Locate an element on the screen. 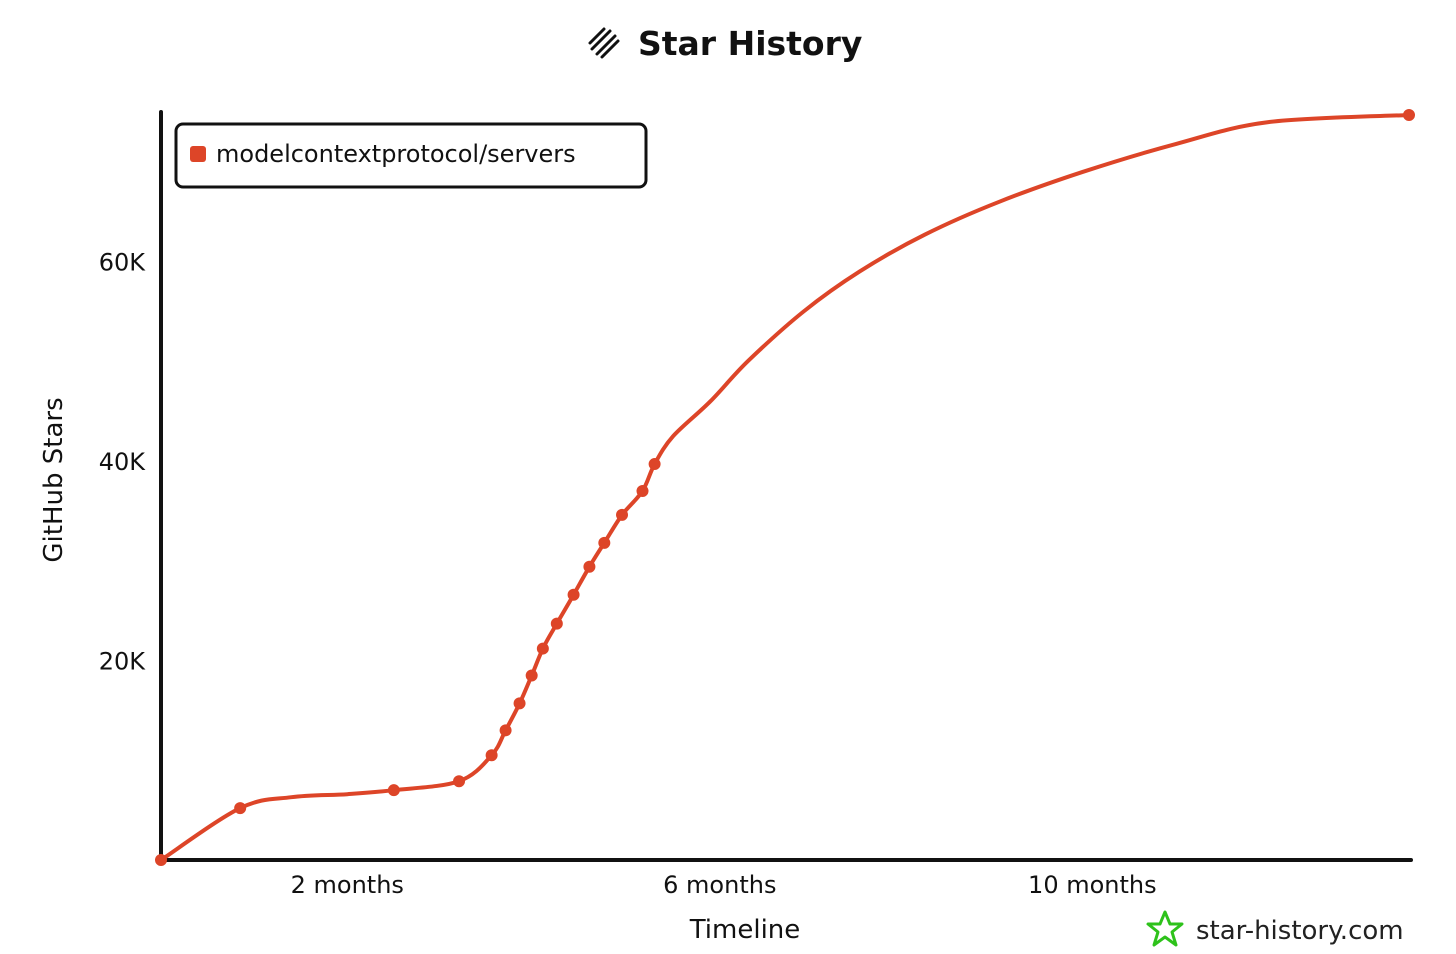 This screenshot has width=1456, height=954. logo-icon is located at coordinates (604, 43).